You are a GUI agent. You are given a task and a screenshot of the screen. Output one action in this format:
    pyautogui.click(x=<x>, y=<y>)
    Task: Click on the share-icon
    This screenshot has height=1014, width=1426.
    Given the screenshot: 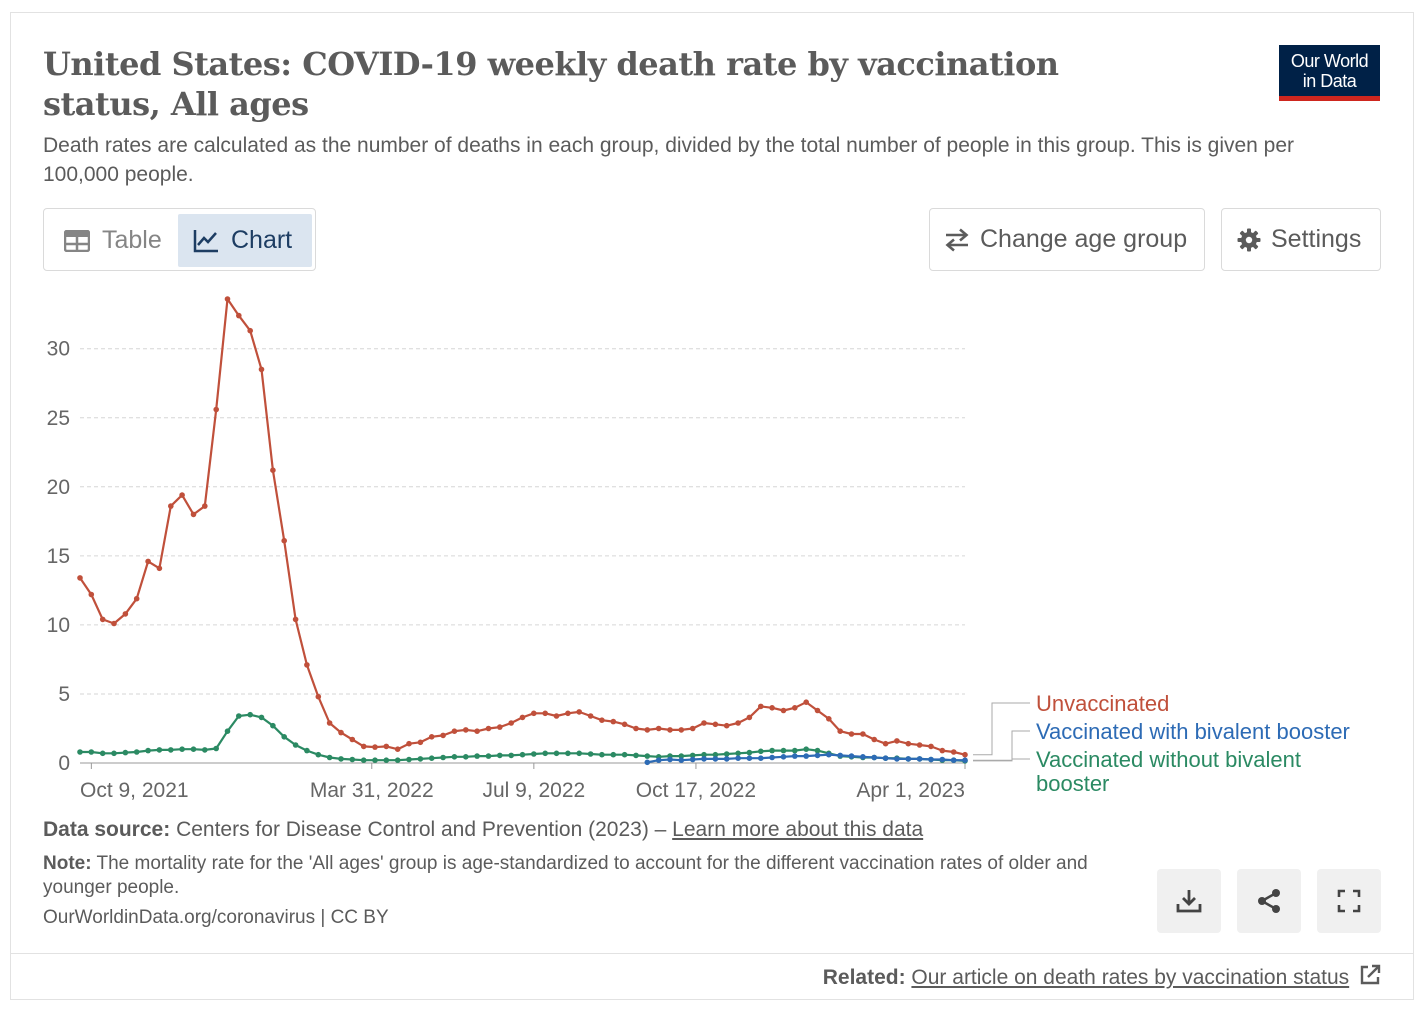 What is the action you would take?
    pyautogui.click(x=1269, y=901)
    